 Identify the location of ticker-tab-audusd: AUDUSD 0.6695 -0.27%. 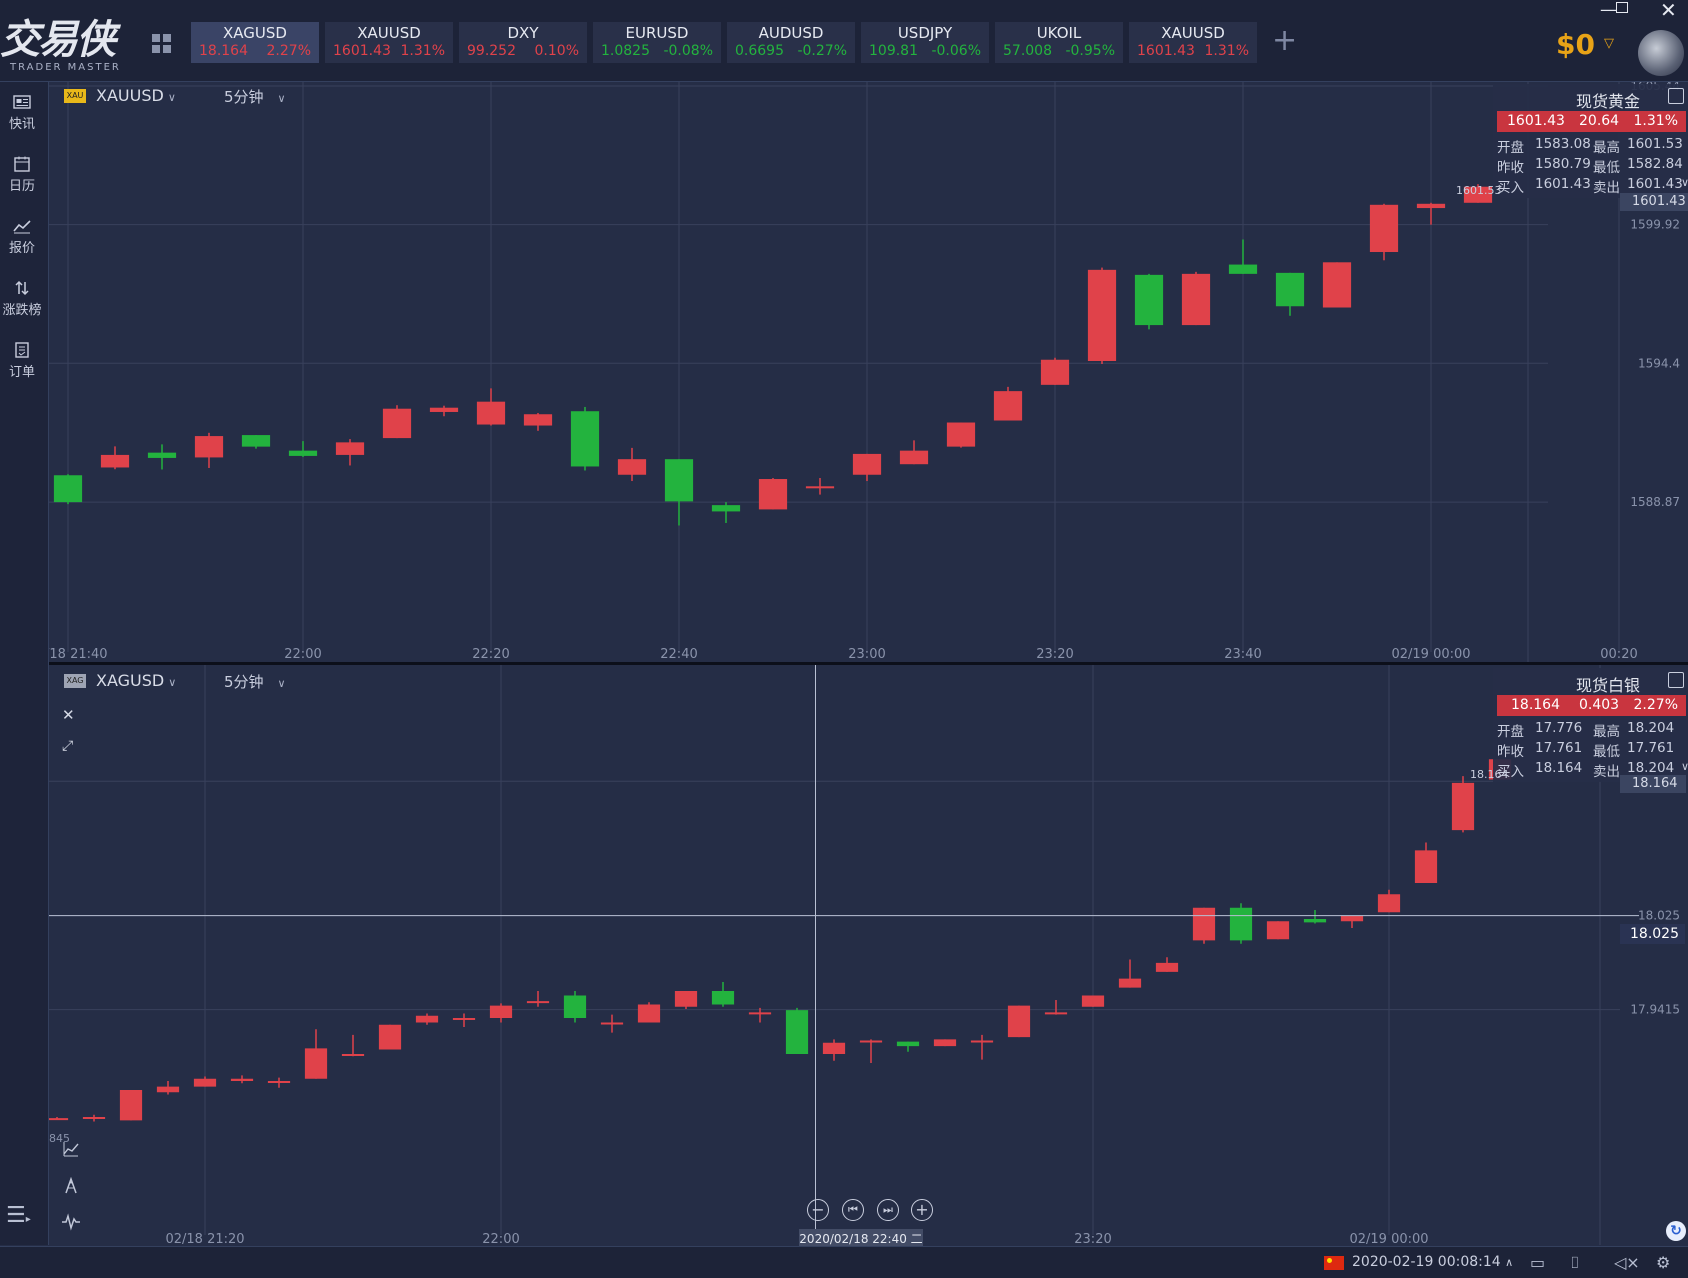
(791, 42).